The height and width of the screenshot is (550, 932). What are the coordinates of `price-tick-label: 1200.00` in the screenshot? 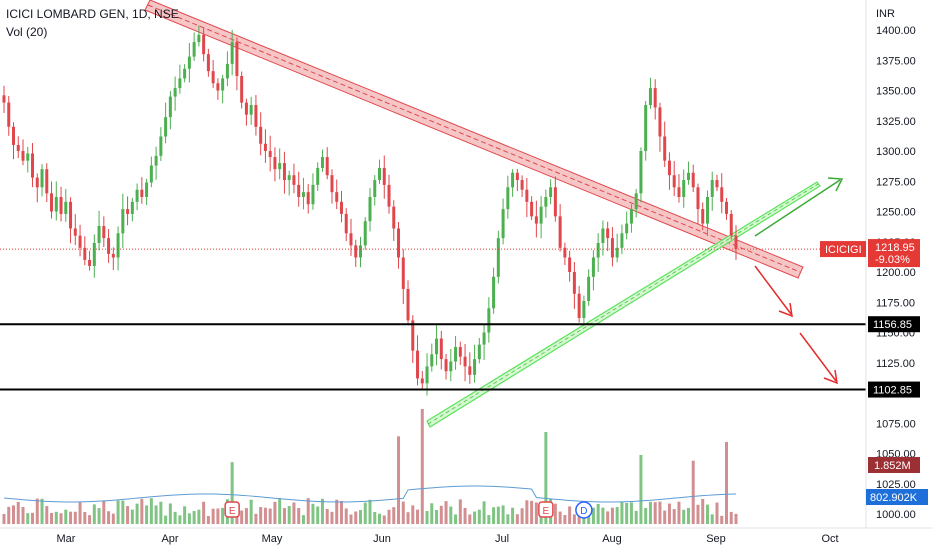 It's located at (896, 273).